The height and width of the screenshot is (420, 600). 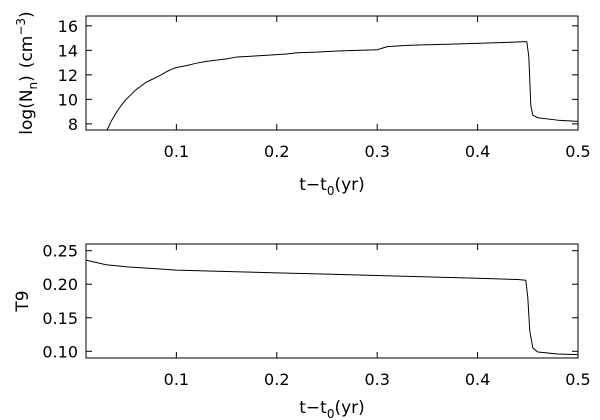 What do you see at coordinates (60, 284) in the screenshot?
I see `y-tick-label: 0.20` at bounding box center [60, 284].